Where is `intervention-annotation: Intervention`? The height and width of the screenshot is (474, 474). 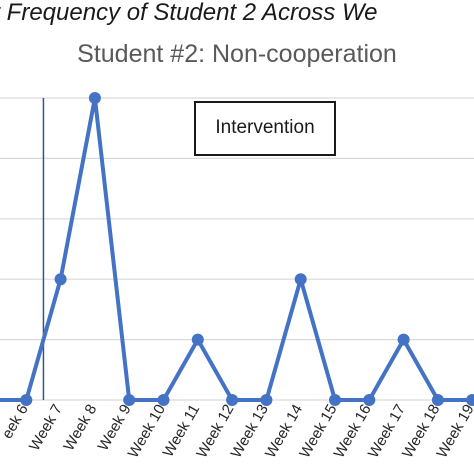
intervention-annotation: Intervention is located at coordinates (265, 128).